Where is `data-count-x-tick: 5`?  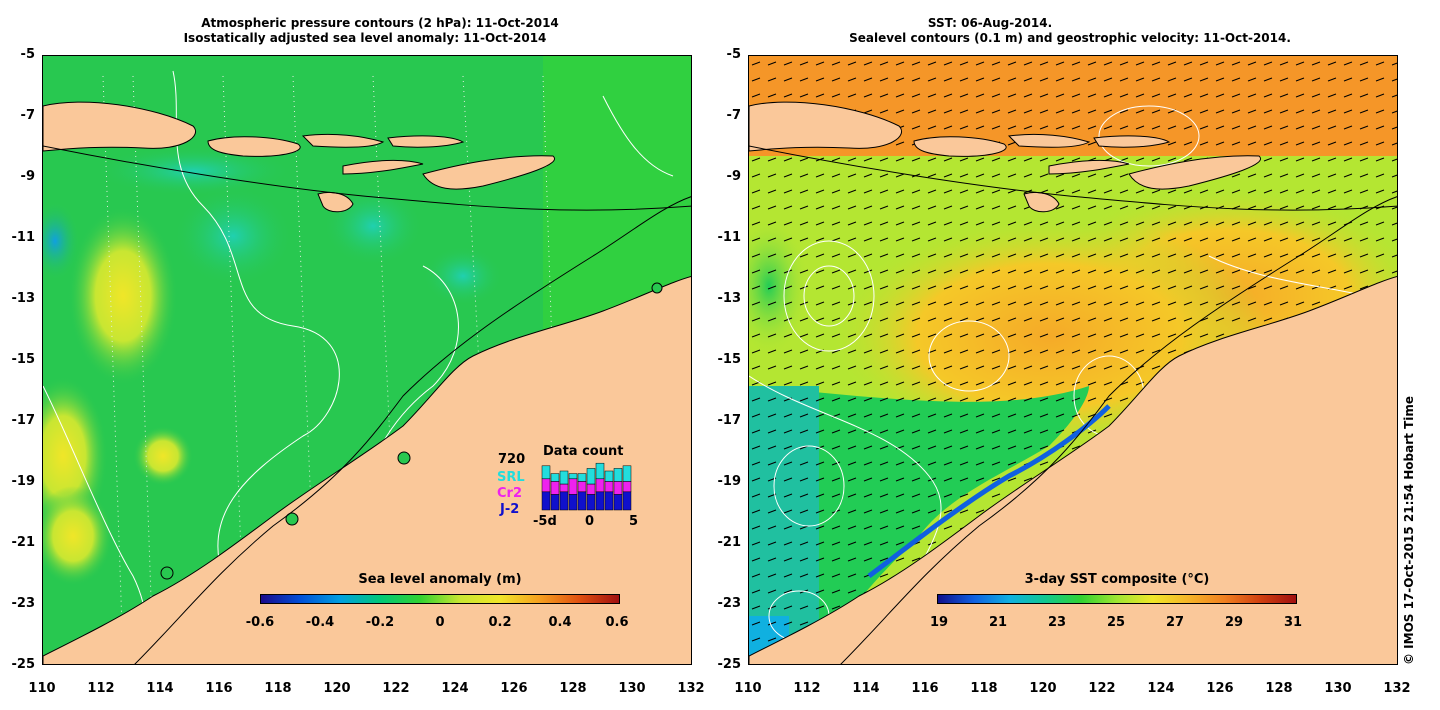 data-count-x-tick: 5 is located at coordinates (634, 521).